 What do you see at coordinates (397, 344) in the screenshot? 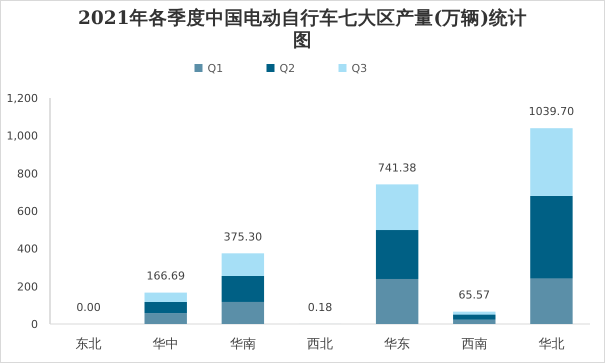
I see `x-tick-label: 华东` at bounding box center [397, 344].